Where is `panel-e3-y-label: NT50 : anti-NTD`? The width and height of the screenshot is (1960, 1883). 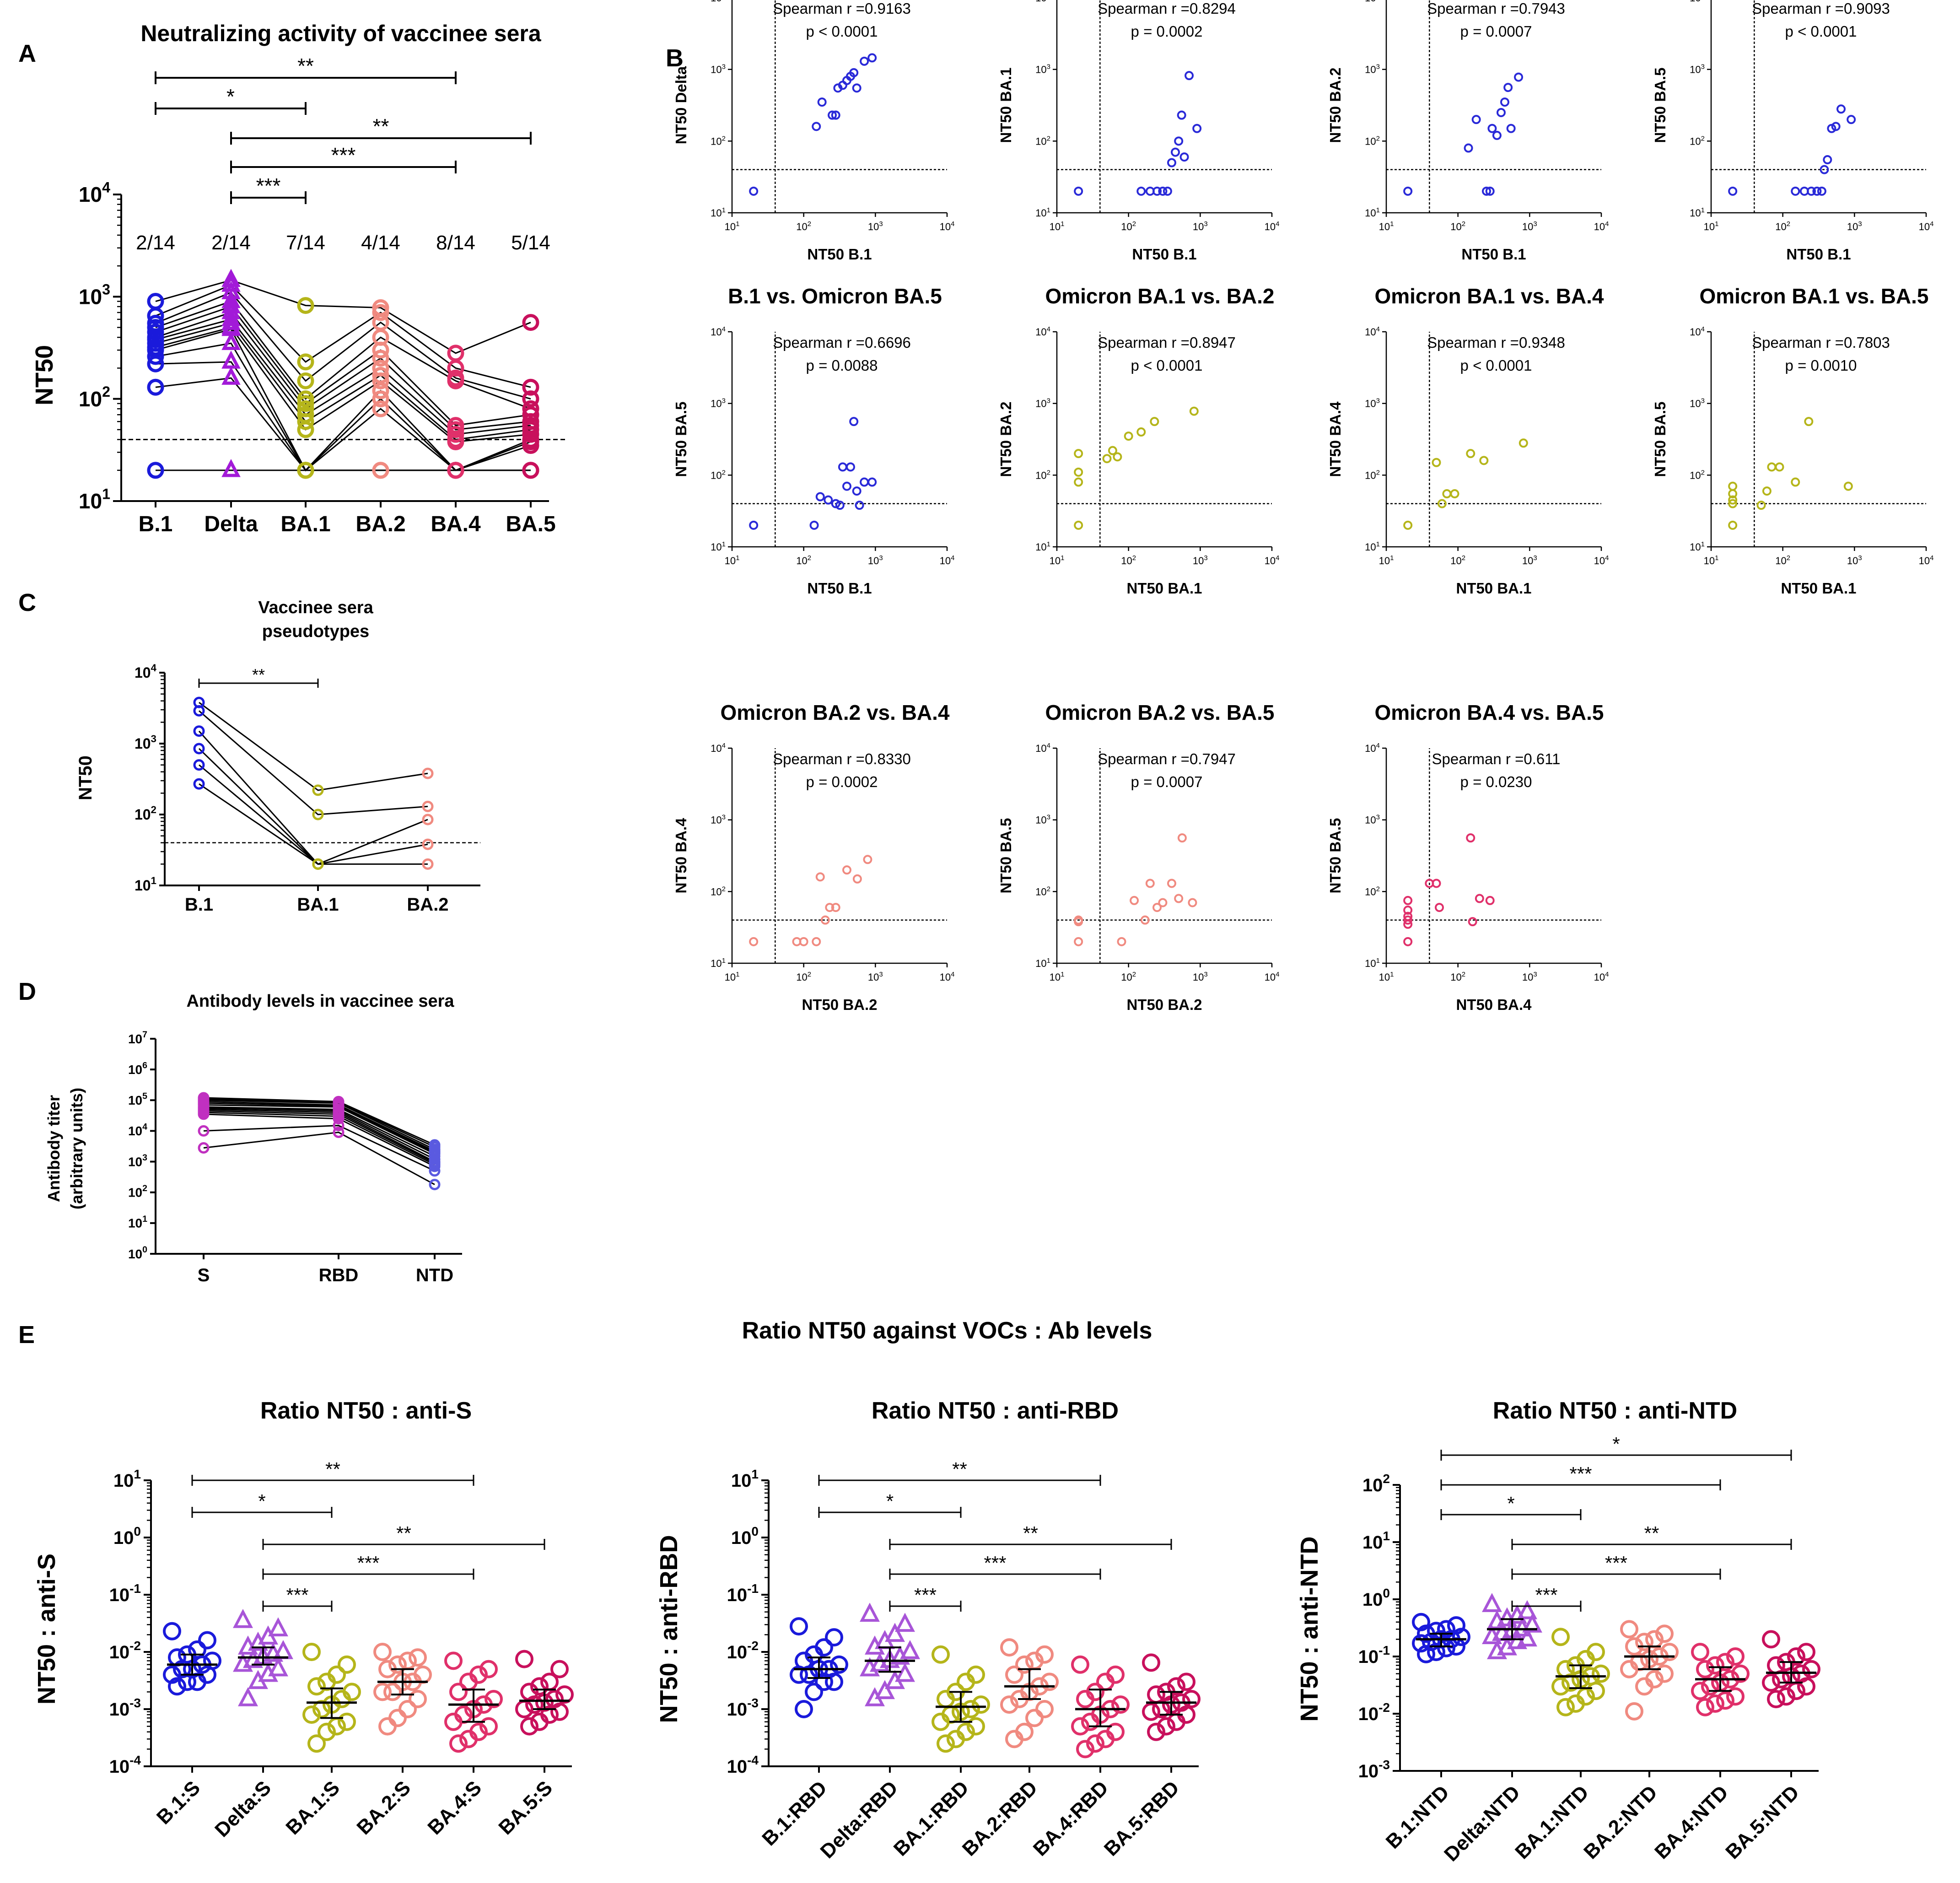
panel-e3-y-label: NT50 : anti-NTD is located at coordinates (1309, 1629).